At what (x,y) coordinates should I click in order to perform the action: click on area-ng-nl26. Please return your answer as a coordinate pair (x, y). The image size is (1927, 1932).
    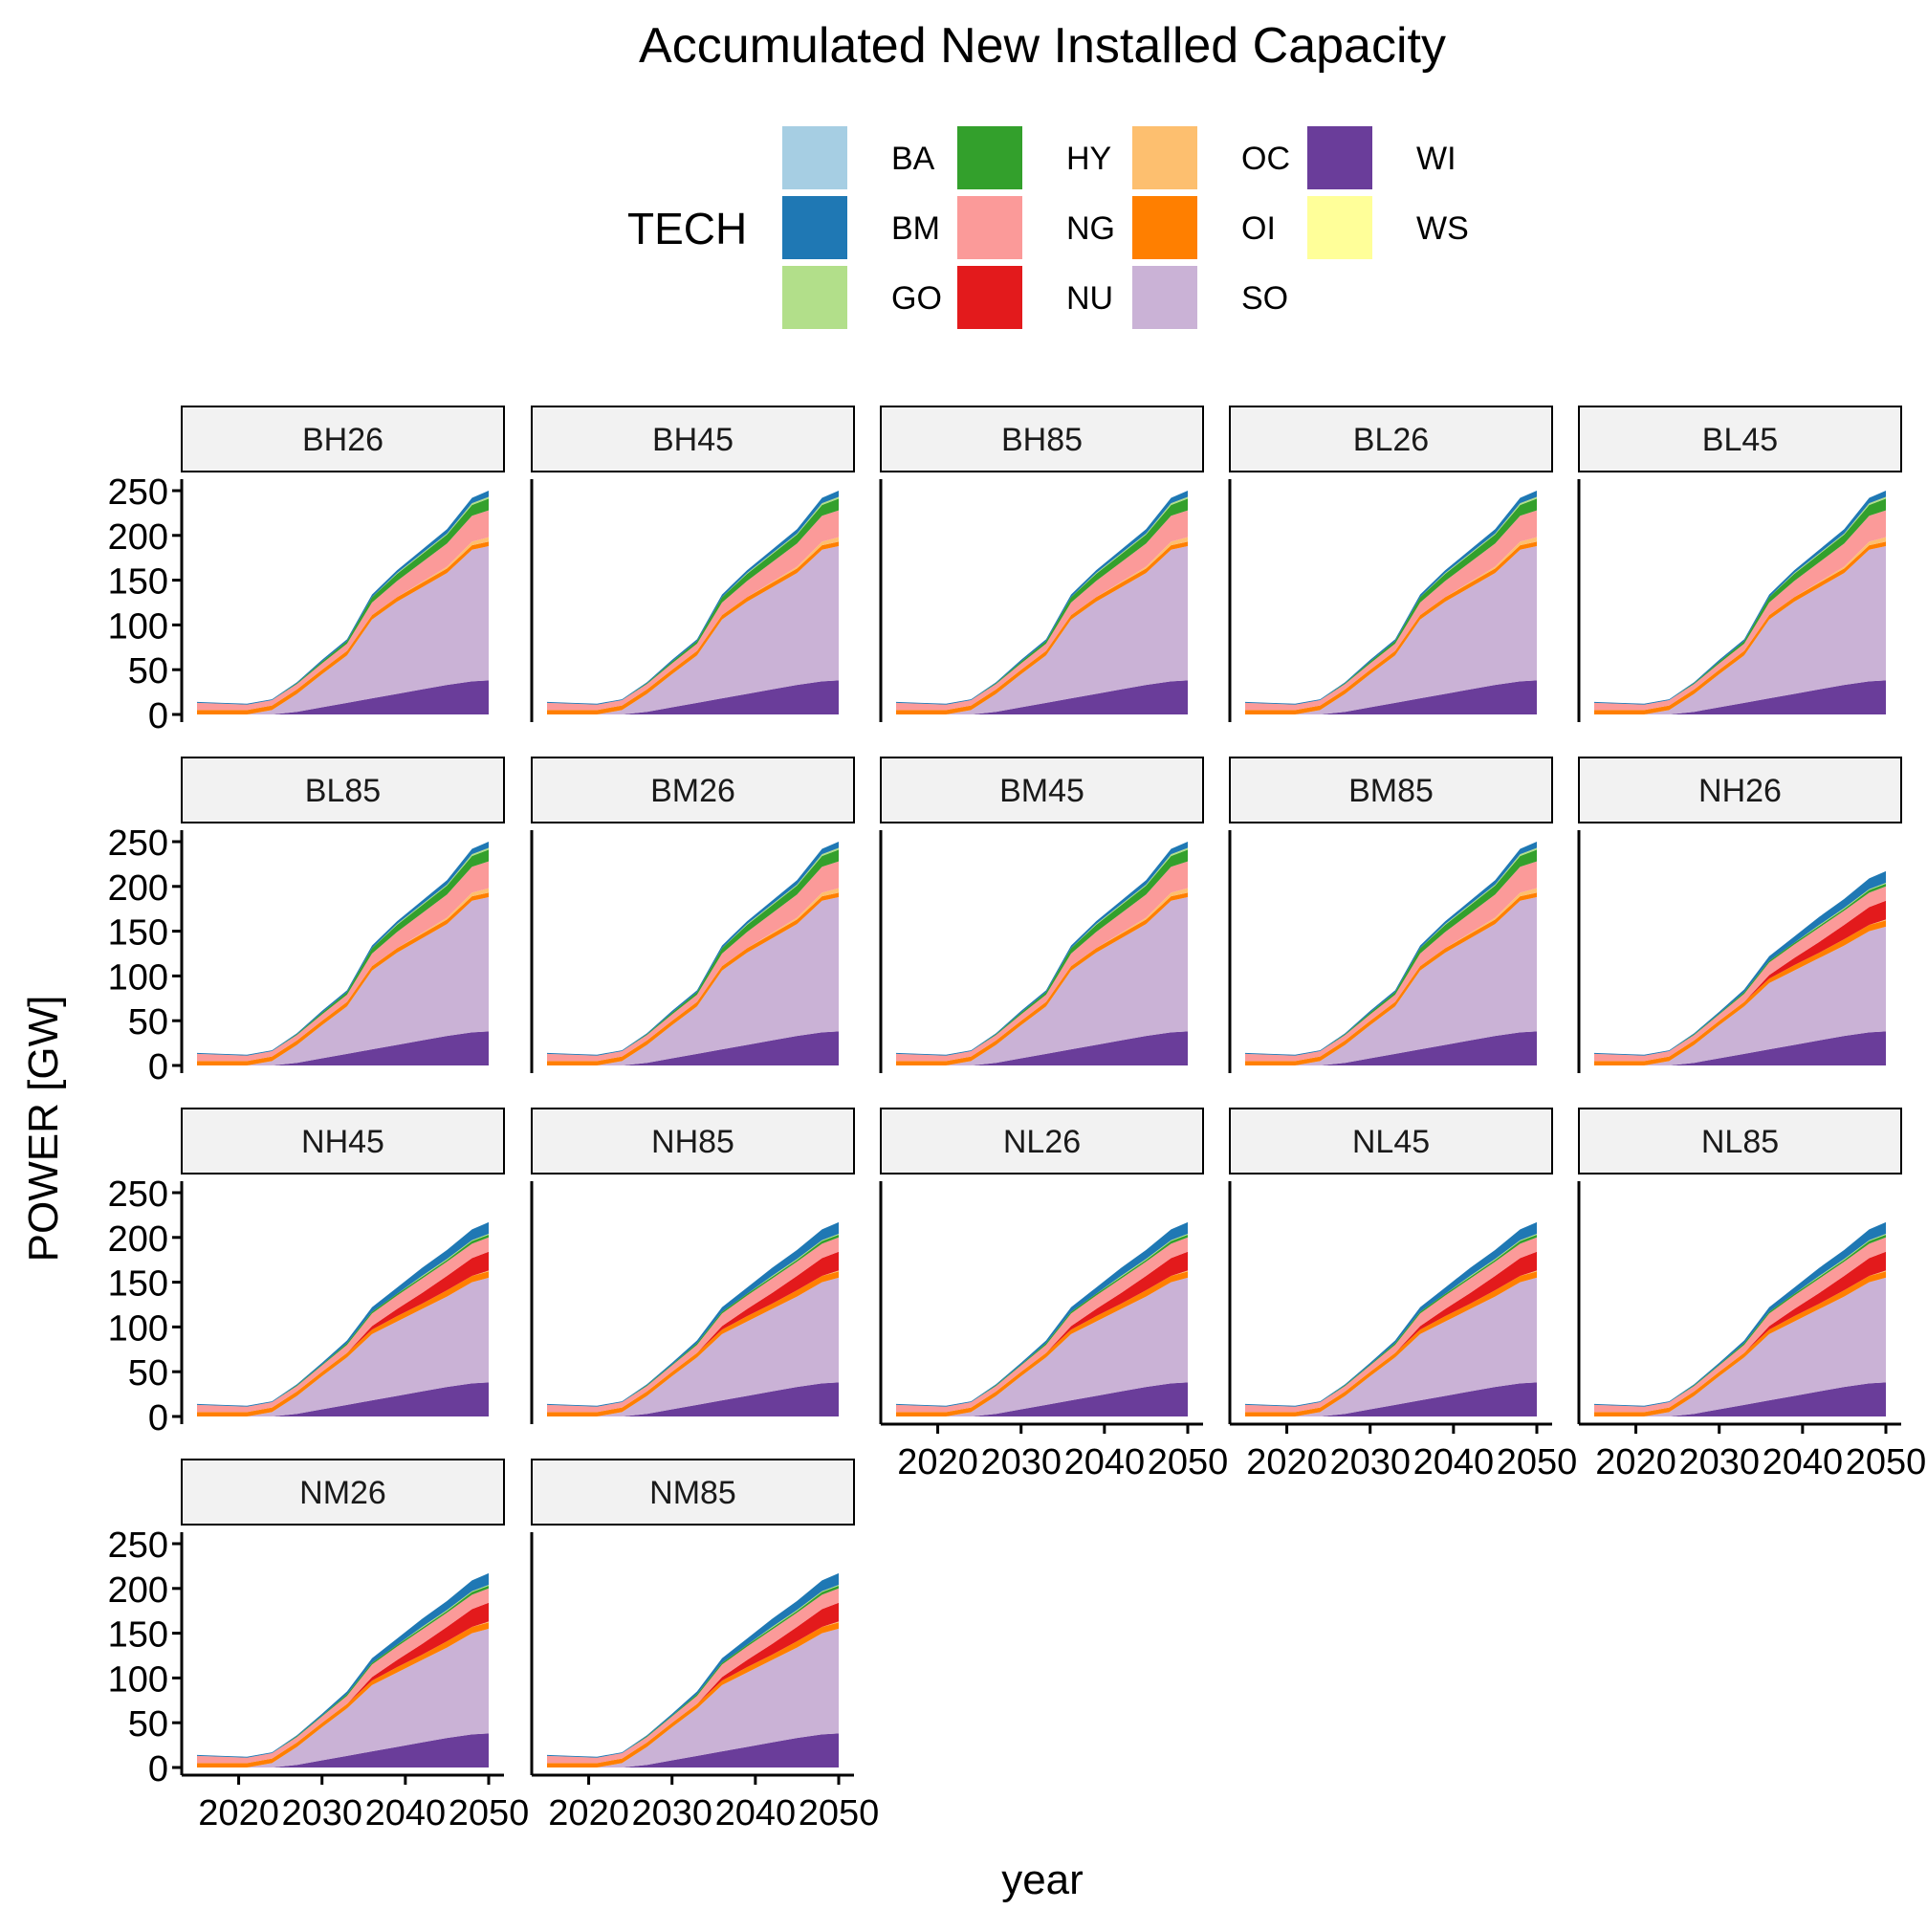
    Looking at the image, I should click on (1042, 1325).